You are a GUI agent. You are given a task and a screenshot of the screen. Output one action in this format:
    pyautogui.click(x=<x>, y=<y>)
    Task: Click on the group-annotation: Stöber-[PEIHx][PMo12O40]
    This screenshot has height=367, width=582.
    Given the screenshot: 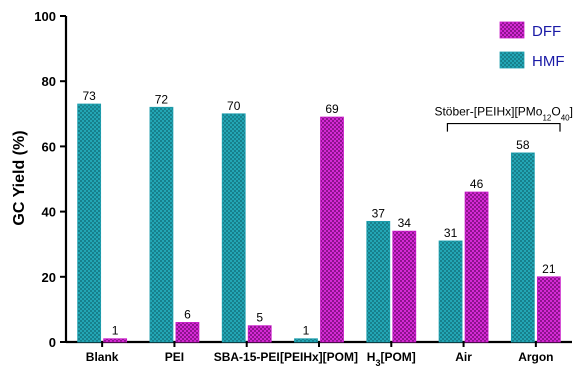 What is the action you would take?
    pyautogui.click(x=503, y=118)
    